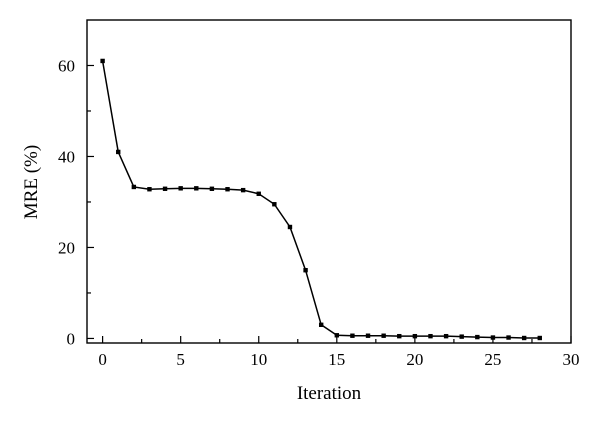 The width and height of the screenshot is (600, 421). I want to click on y-tick-label: 40, so click(66, 156).